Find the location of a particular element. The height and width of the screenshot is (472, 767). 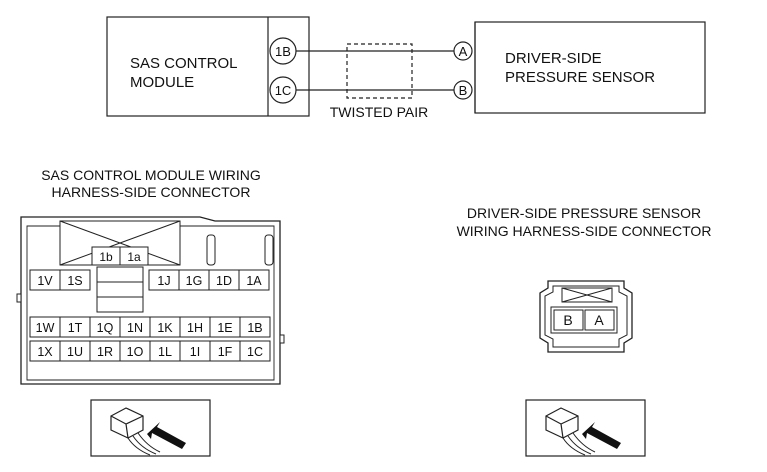

pin-1b-small: 1b is located at coordinates (106, 257).